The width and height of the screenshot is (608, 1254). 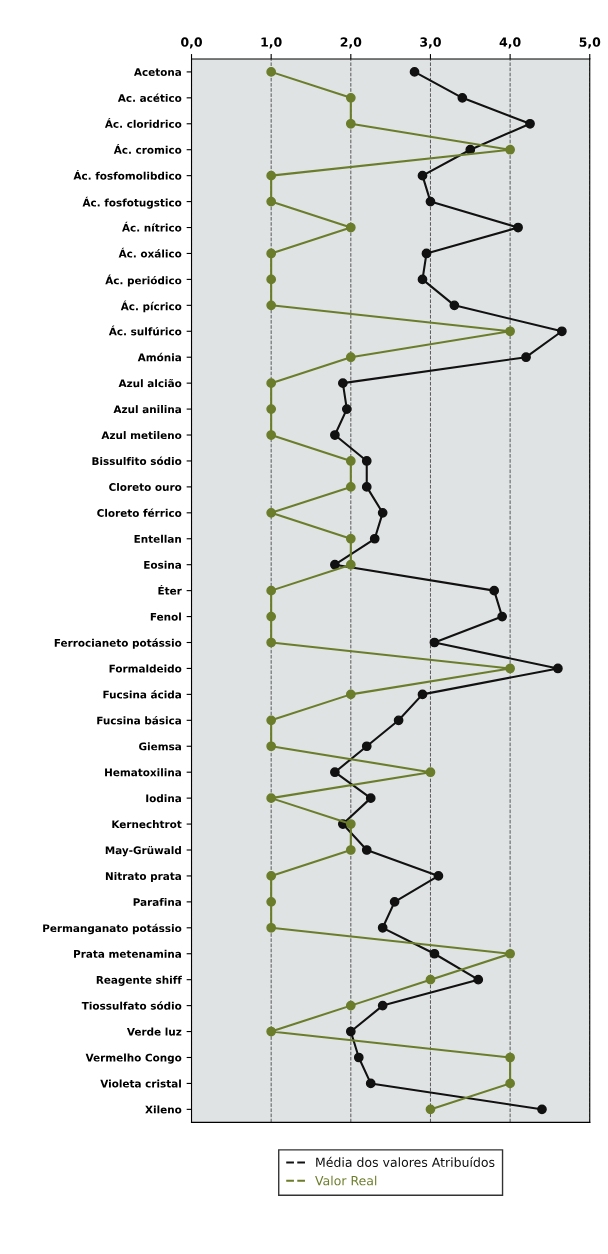 I want to click on y-tick-label: Fucsina básica, so click(x=139, y=720).